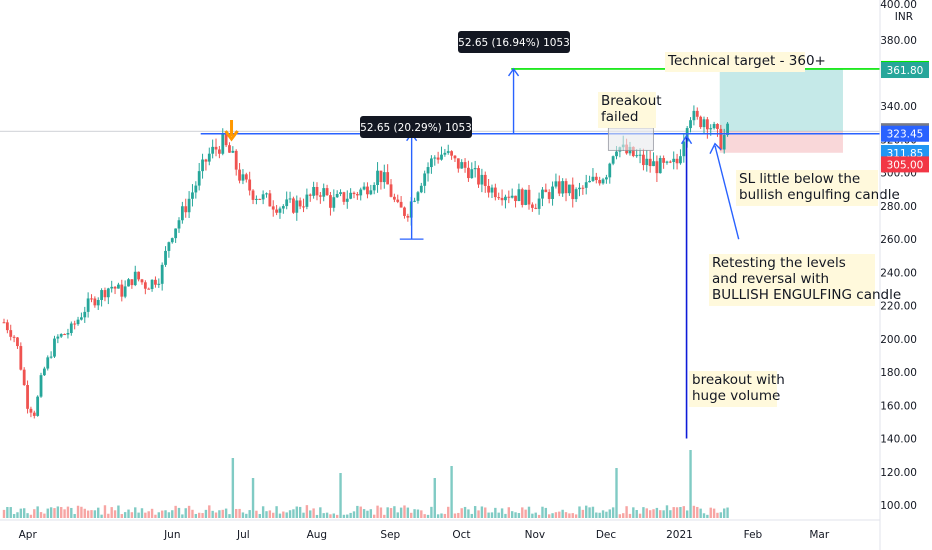 The width and height of the screenshot is (932, 550). I want to click on volume-note-line: huge volume, so click(736, 396).